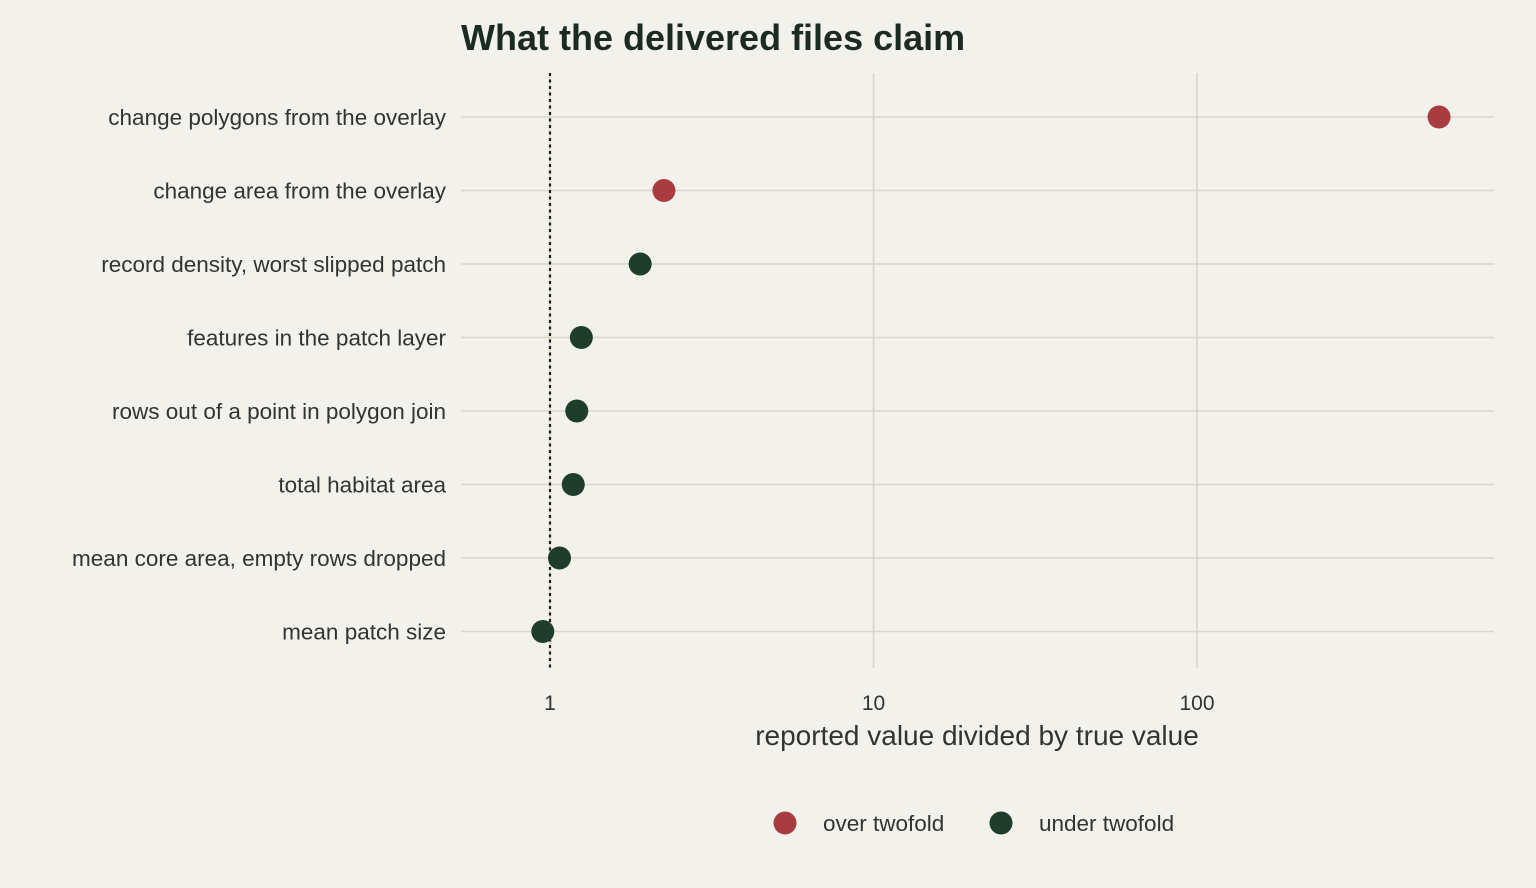 The height and width of the screenshot is (888, 1536). What do you see at coordinates (550, 703) in the screenshot?
I see `x-tick-label: 1` at bounding box center [550, 703].